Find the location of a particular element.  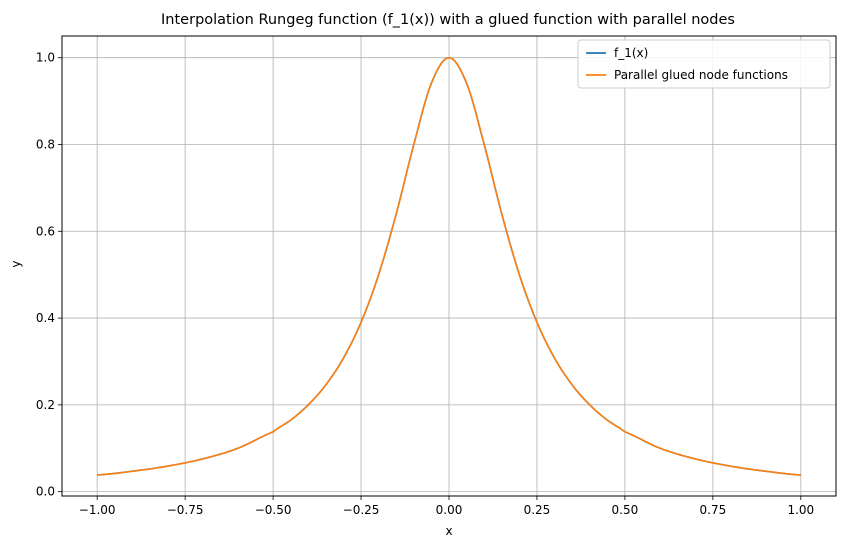

legend-label: Parallel glued node functions is located at coordinates (701, 75).